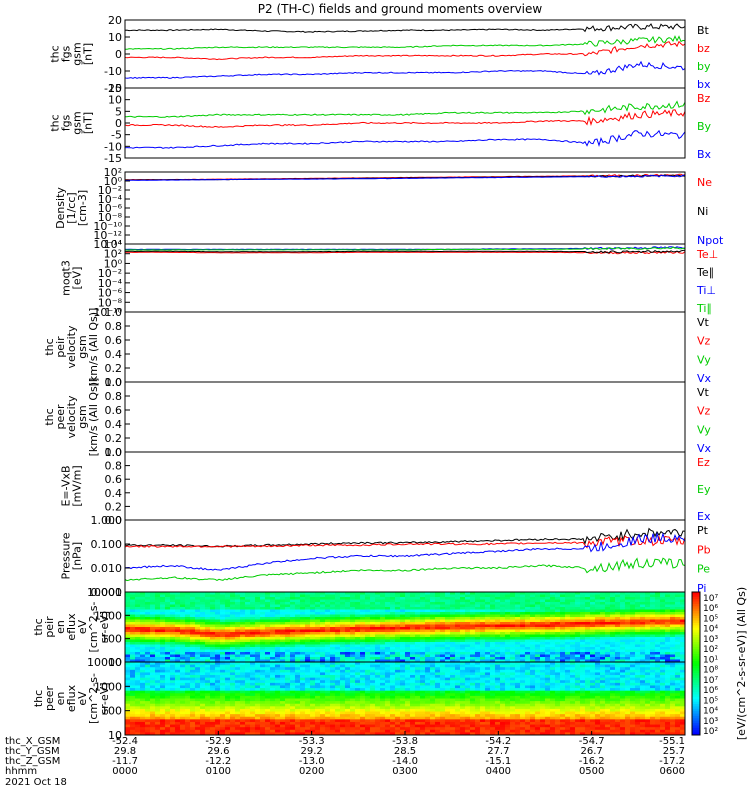 The image size is (750, 800). Describe the element at coordinates (405, 28) in the screenshot. I see `series-line-Bt` at that location.